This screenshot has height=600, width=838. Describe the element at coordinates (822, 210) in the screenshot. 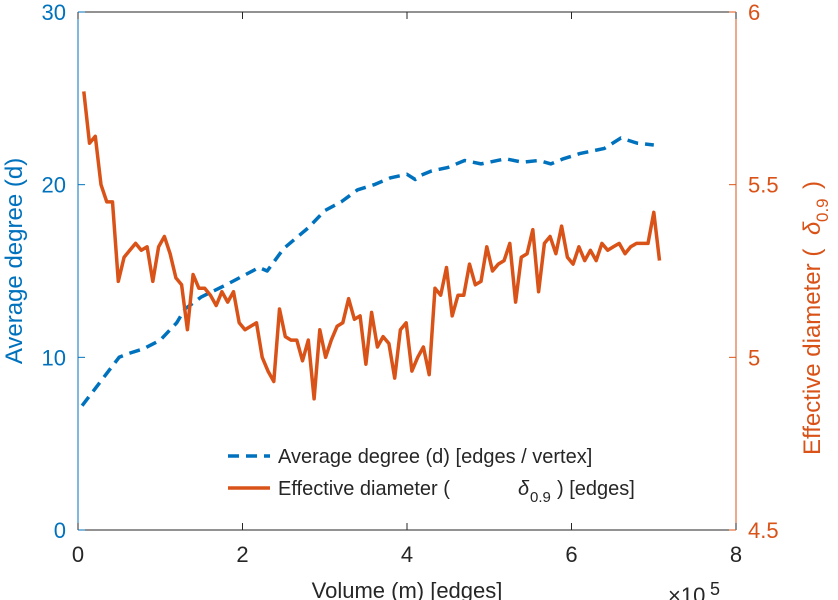

I see `y-right-label-subscript: 0.9` at that location.